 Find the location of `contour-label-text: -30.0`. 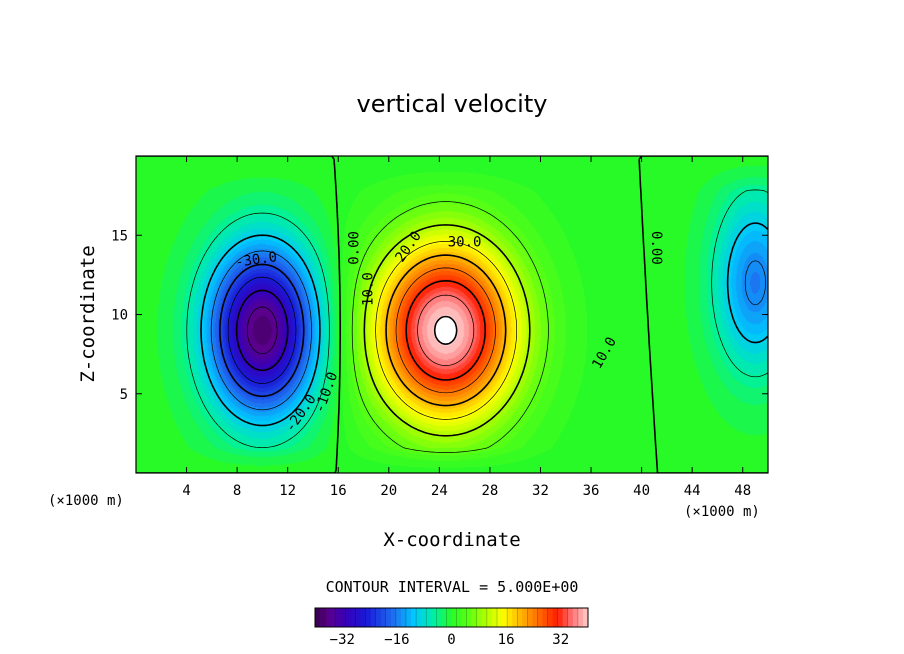

contour-label-text: -30.0 is located at coordinates (256, 260).